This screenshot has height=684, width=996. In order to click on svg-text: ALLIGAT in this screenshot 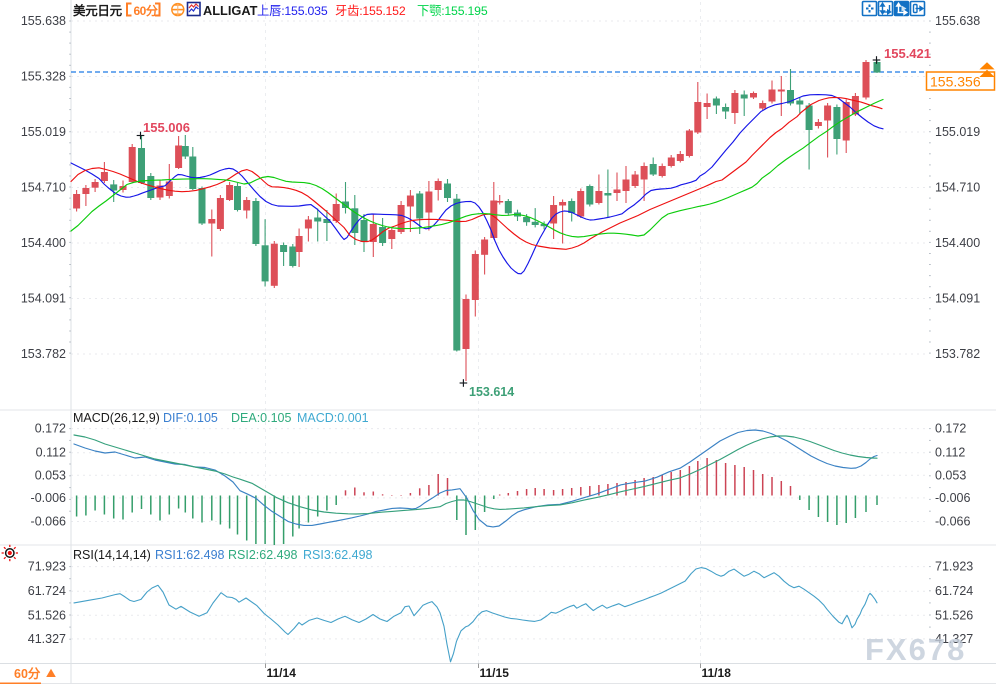, I will do `click(230, 10)`.